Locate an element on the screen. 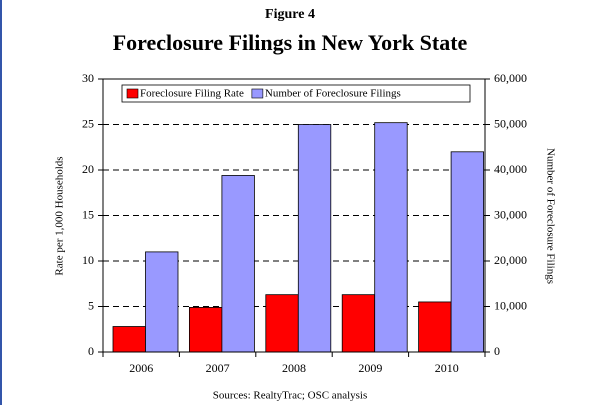  y-tick-label: 25 is located at coordinates (88, 123).